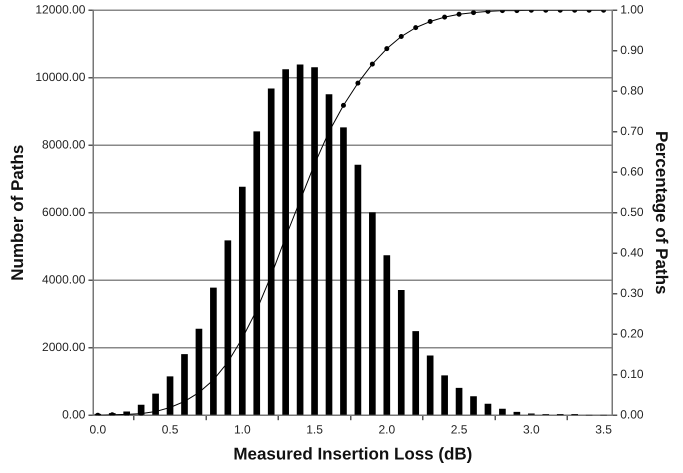 Image resolution: width=683 pixels, height=473 pixels. Describe the element at coordinates (170, 429) in the screenshot. I see `x-tick-label: 0.5` at that location.